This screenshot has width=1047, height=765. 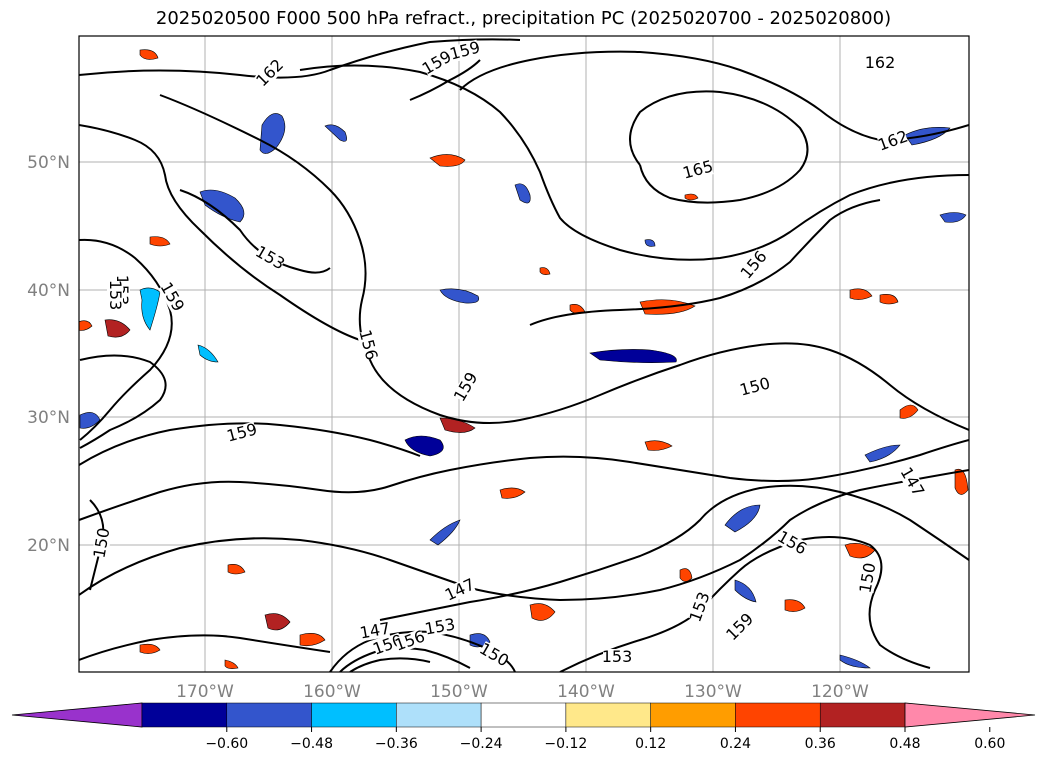 What do you see at coordinates (904, 744) in the screenshot?
I see `colorbar-tick-label: 0.48` at bounding box center [904, 744].